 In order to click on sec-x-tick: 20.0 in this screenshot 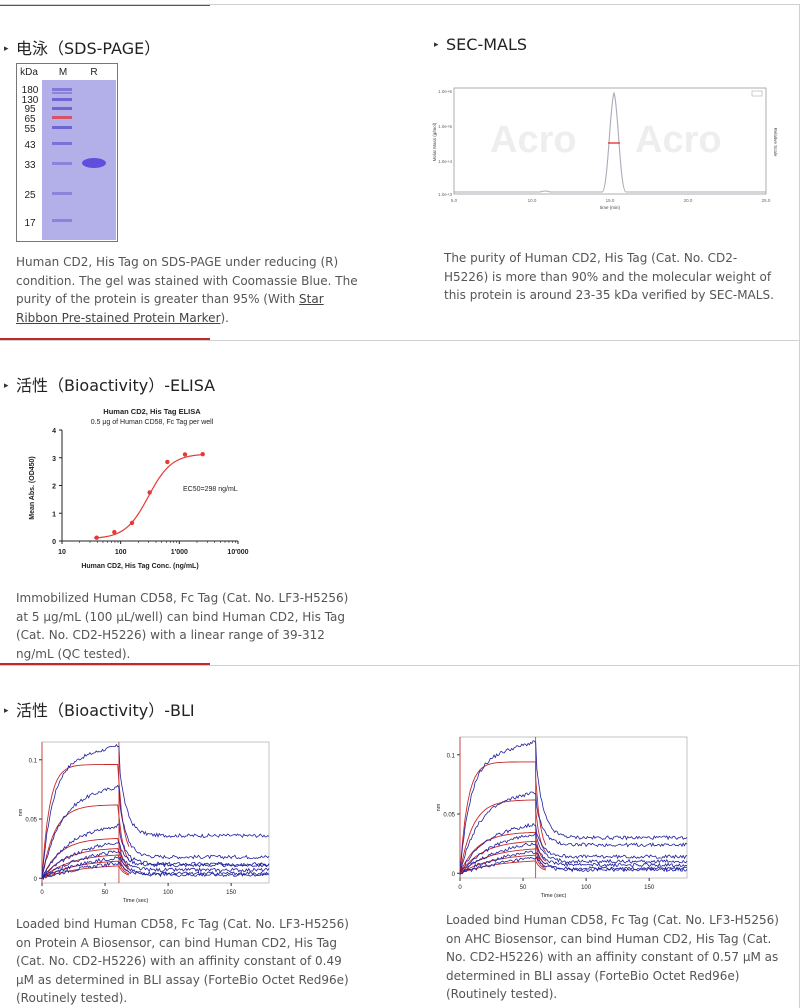, I will do `click(688, 200)`.